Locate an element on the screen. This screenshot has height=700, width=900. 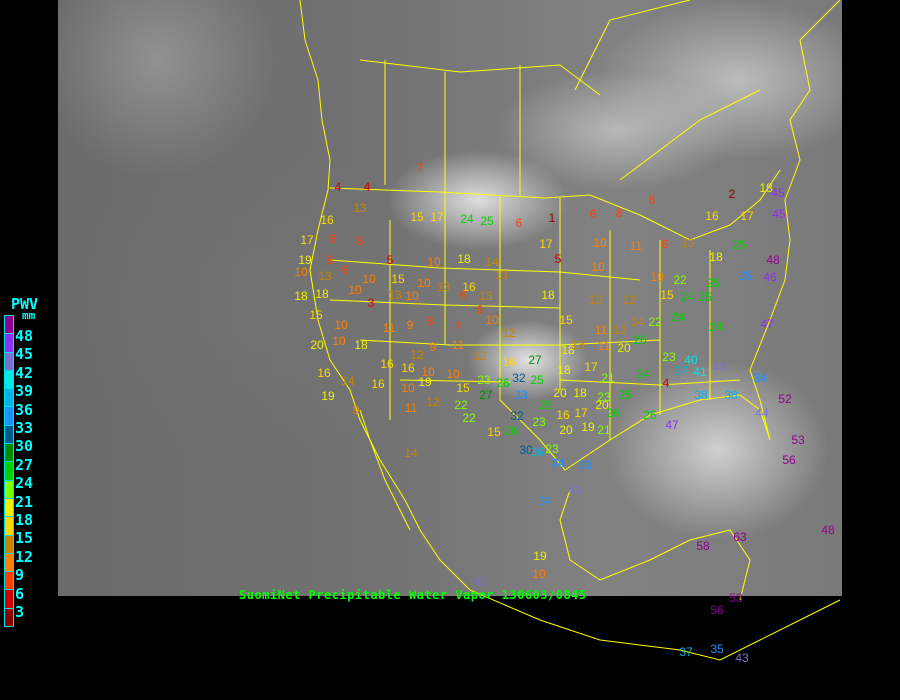
station-pwv-value: 37 is located at coordinates (686, 652).